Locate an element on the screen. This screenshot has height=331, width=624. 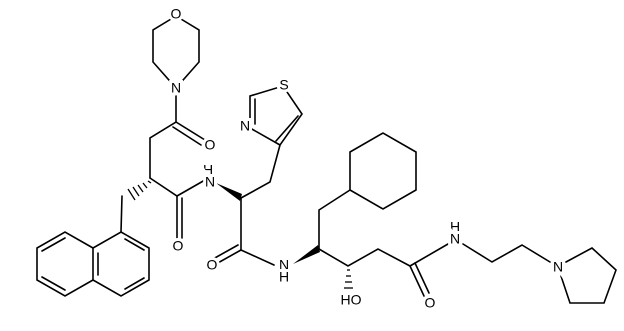
atom-label: HO is located at coordinates (351, 300).